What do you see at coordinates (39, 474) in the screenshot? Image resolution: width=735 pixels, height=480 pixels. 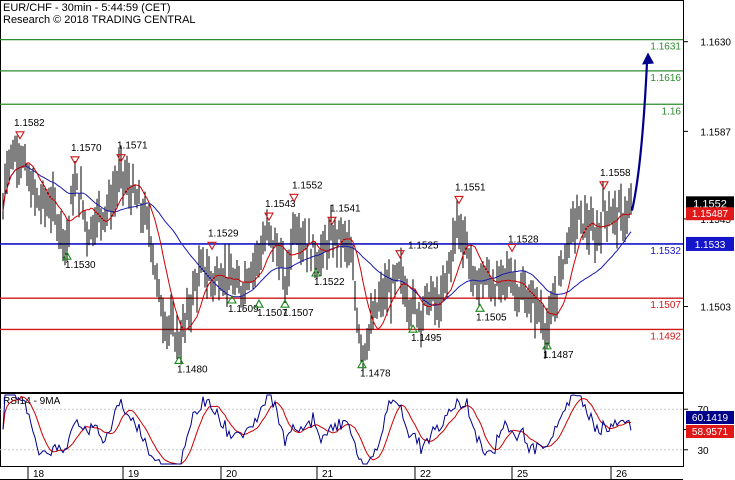 I see `x-tick-label: 18` at bounding box center [39, 474].